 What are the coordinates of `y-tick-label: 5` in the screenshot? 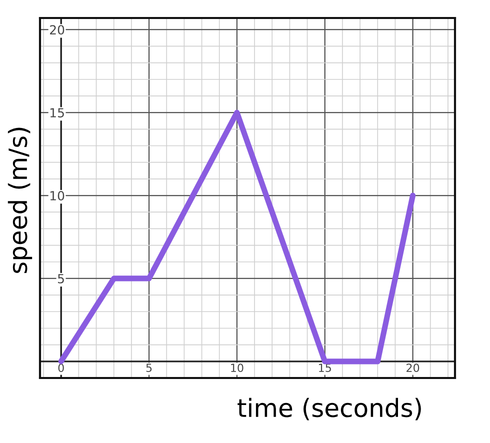 It's located at (61, 279).